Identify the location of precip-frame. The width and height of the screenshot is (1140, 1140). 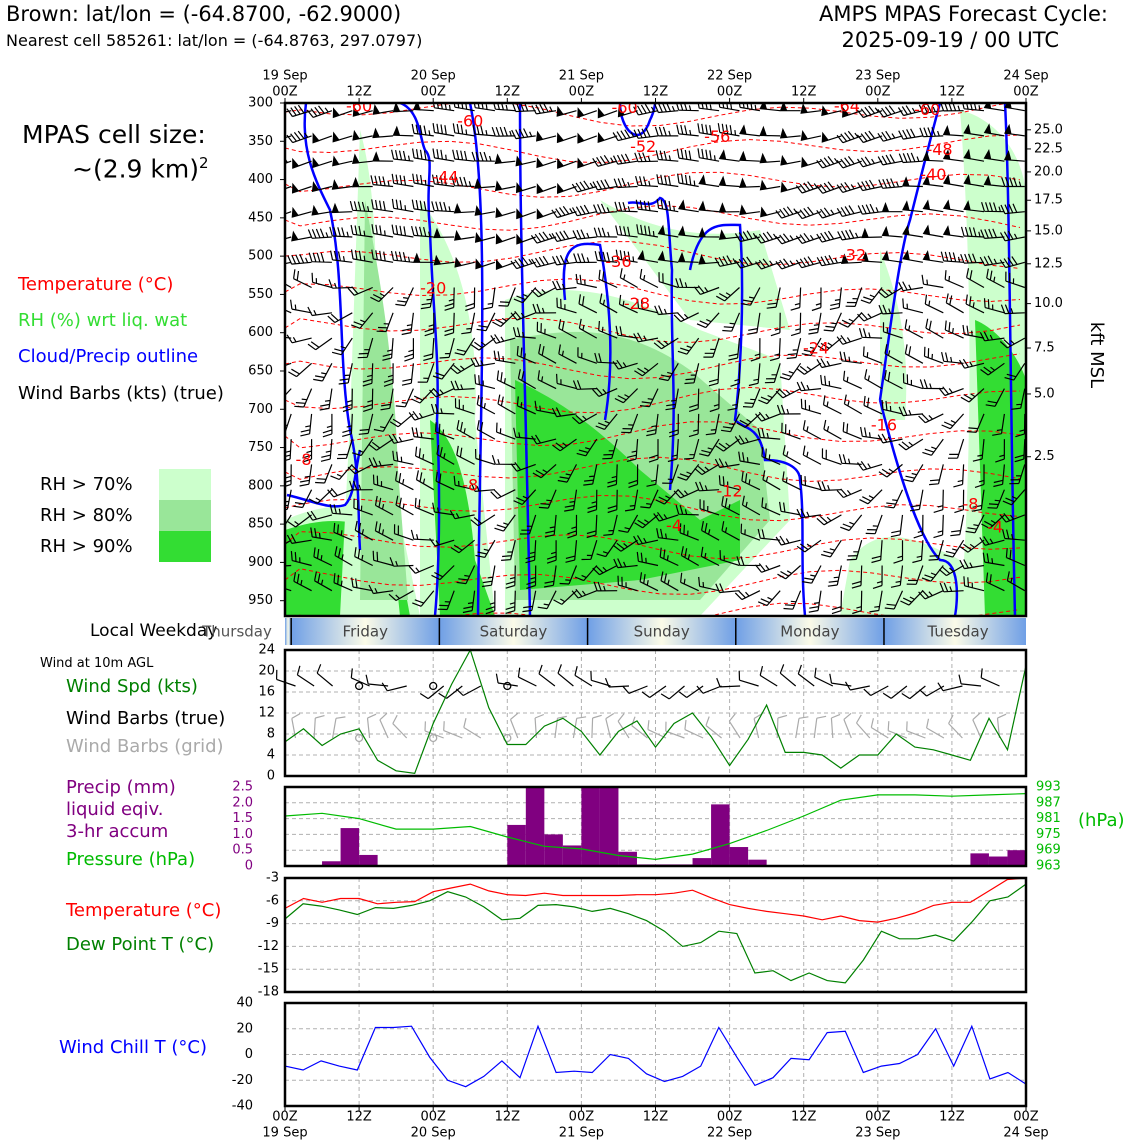
(655, 826).